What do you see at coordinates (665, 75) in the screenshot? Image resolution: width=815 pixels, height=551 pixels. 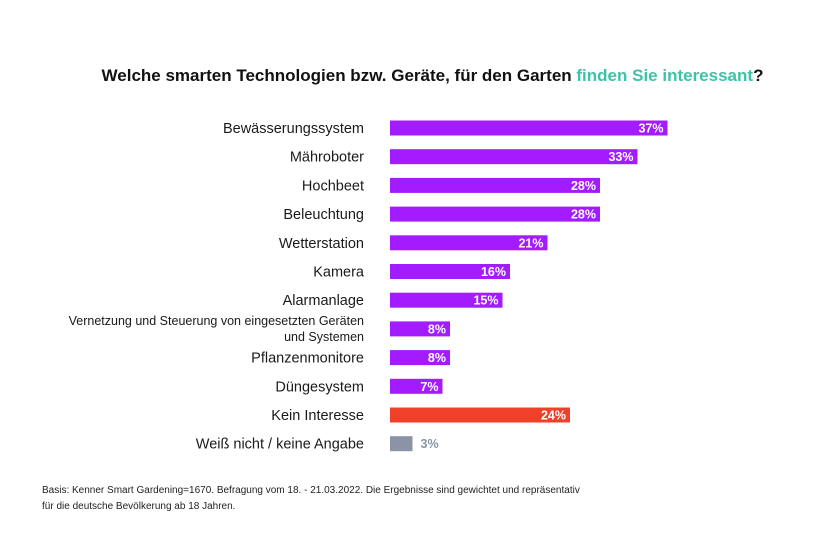 I see `title-accent: finden Sie interessant` at bounding box center [665, 75].